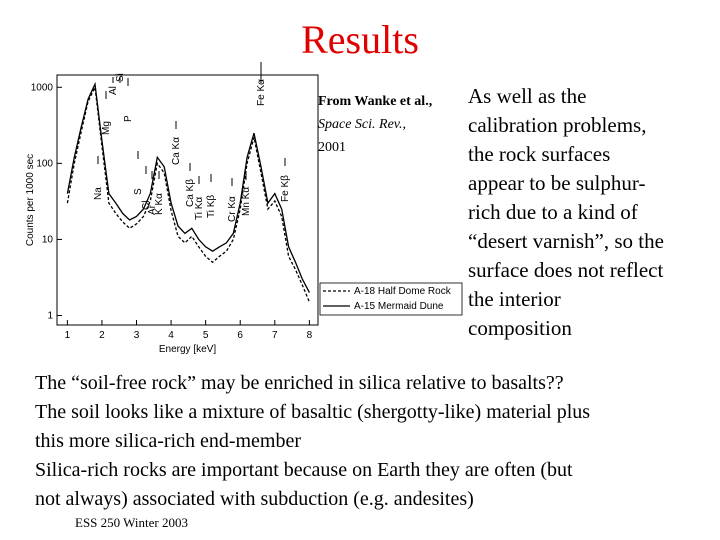 This screenshot has width=720, height=540. I want to click on y-tick-label: 1, so click(50, 315).